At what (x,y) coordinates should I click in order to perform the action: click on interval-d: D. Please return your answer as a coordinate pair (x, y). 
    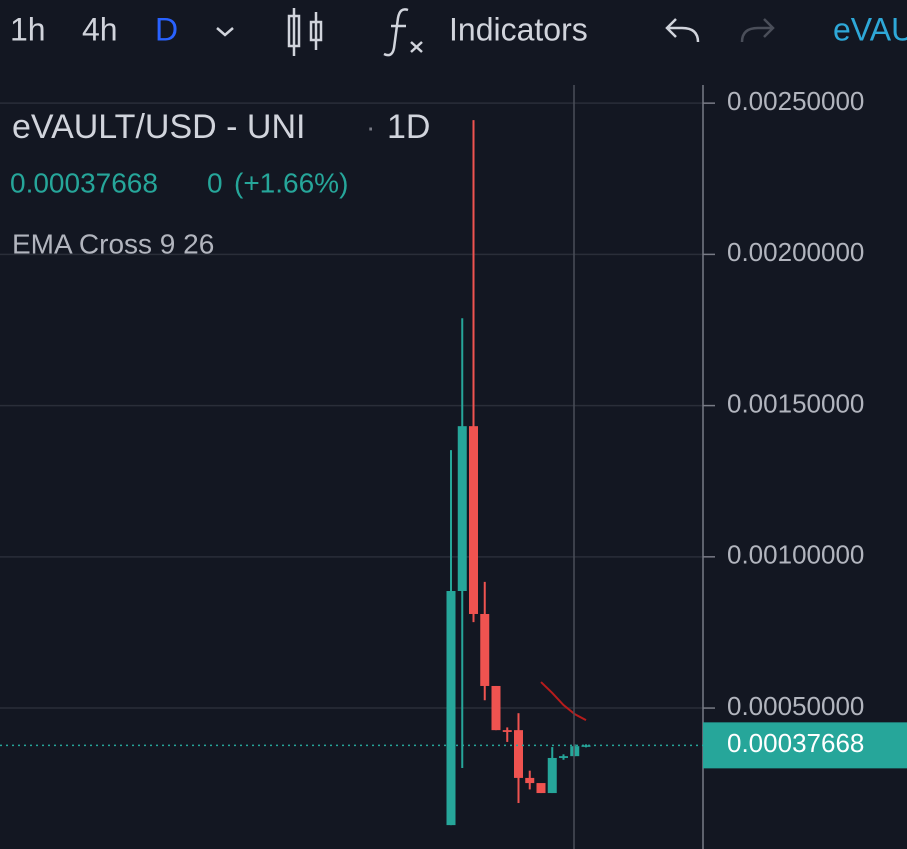
    Looking at the image, I should click on (166, 29).